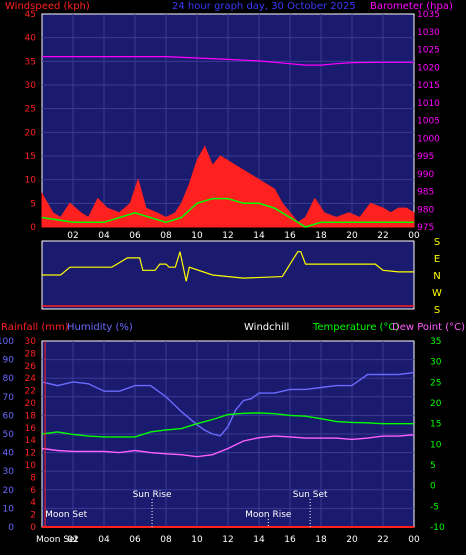  Describe the element at coordinates (47, 6) in the screenshot. I see `wind-title: Windspeed (kph)` at that location.